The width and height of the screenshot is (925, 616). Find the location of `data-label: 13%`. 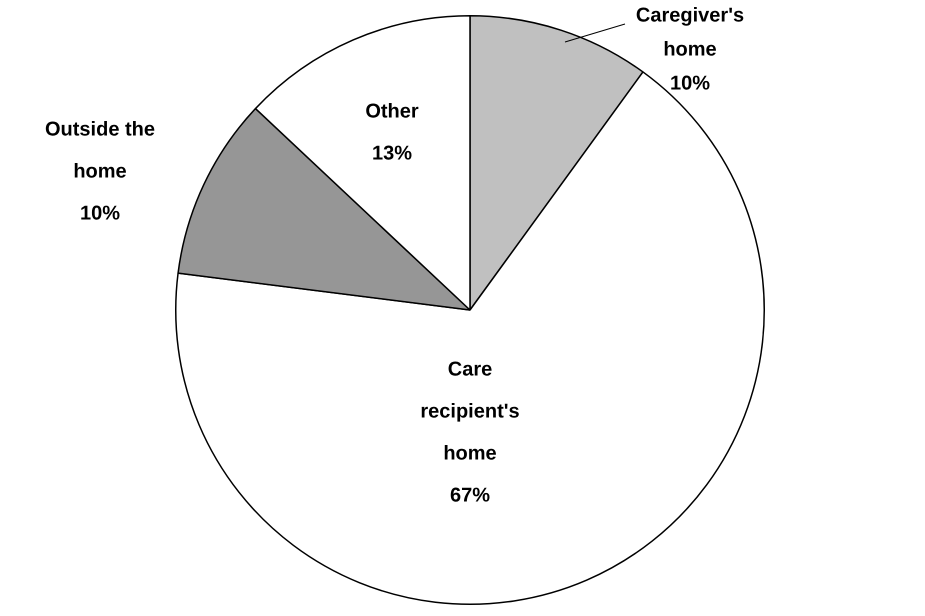

data-label: 13% is located at coordinates (392, 153).